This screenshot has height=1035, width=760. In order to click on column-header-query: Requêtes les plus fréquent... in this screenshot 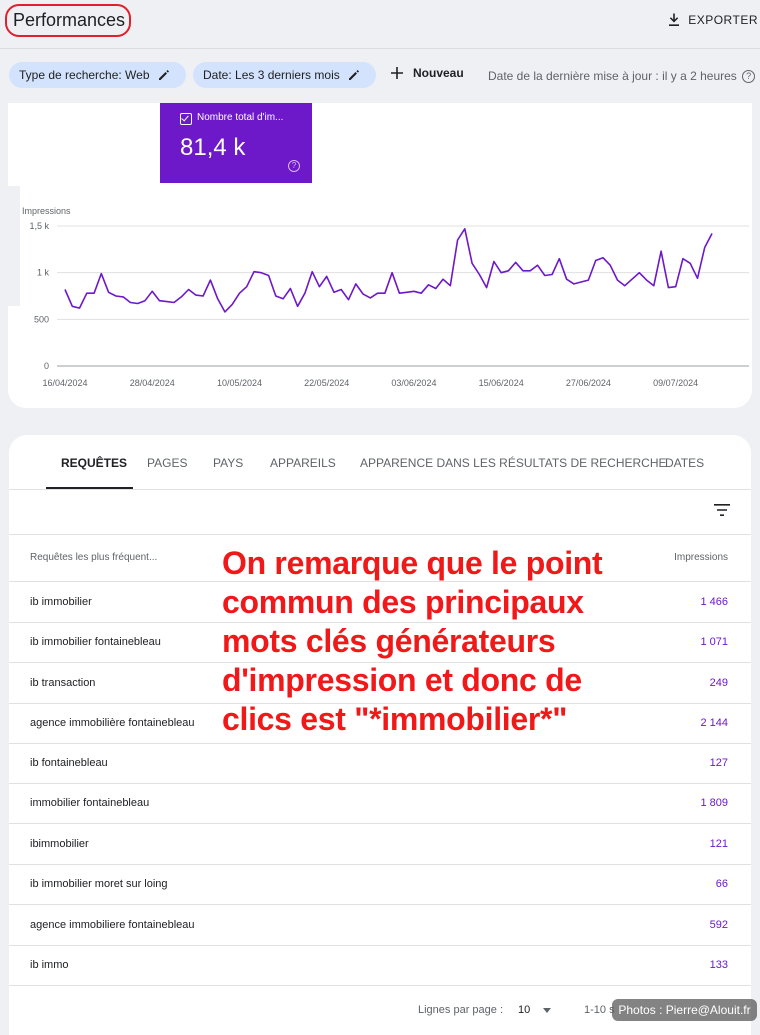, I will do `click(94, 557)`.